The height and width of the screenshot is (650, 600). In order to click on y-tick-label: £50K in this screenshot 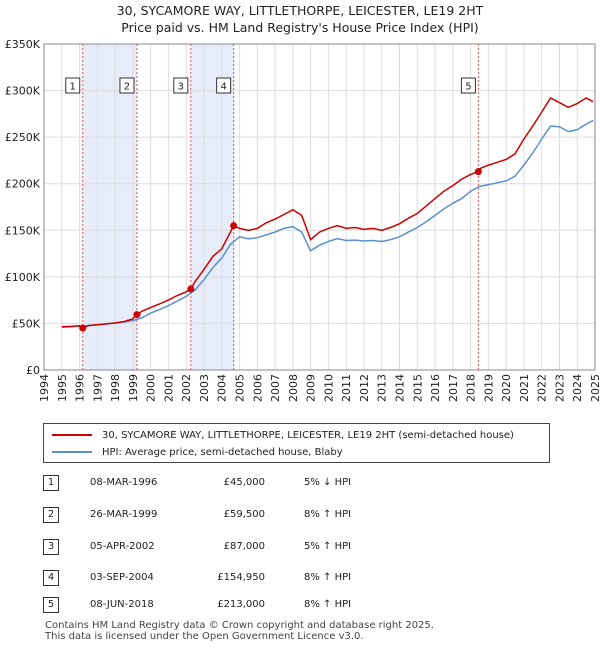, I will do `click(26, 323)`.